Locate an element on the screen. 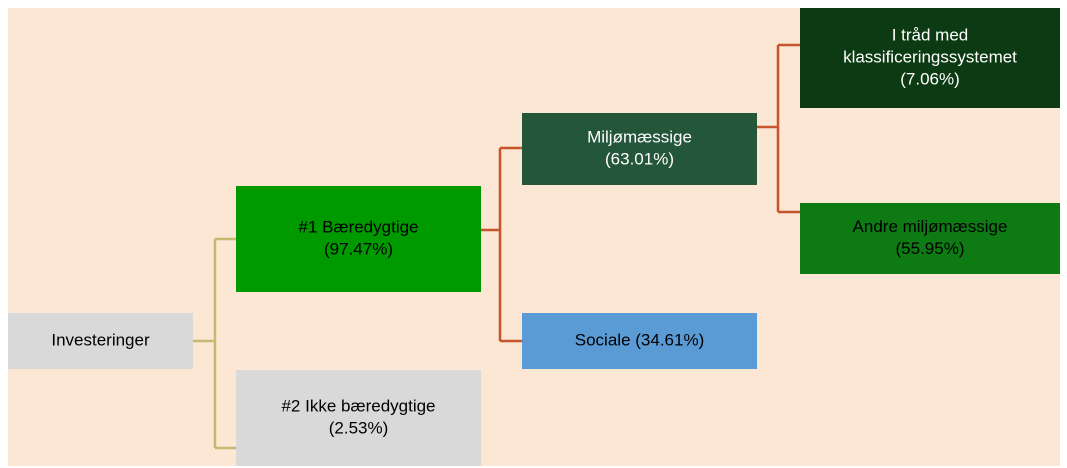 The width and height of the screenshot is (1067, 468). node-label: (63.01%) is located at coordinates (639, 158).